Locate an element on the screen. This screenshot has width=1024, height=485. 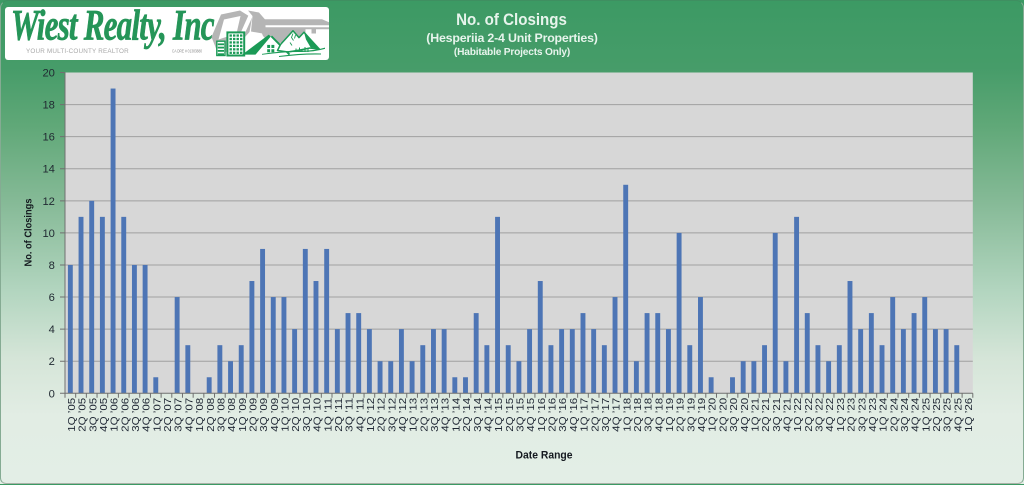
svg-text: 4Q ’13 is located at coordinates (446, 414).